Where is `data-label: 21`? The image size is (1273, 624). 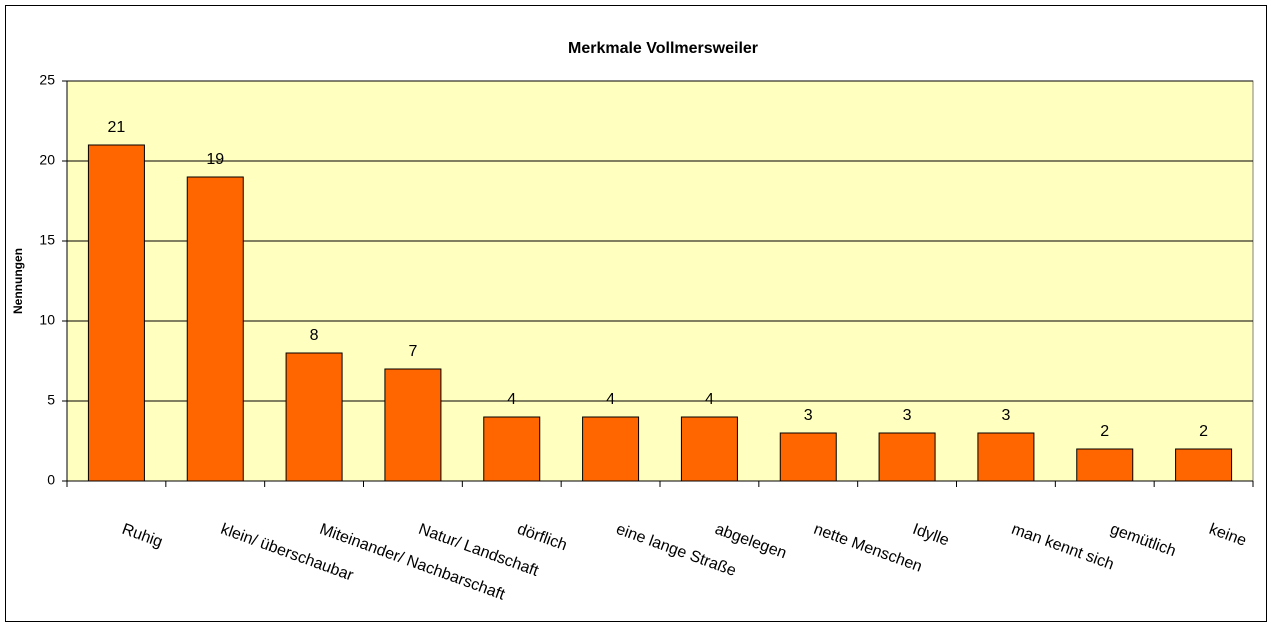
data-label: 21 is located at coordinates (117, 127).